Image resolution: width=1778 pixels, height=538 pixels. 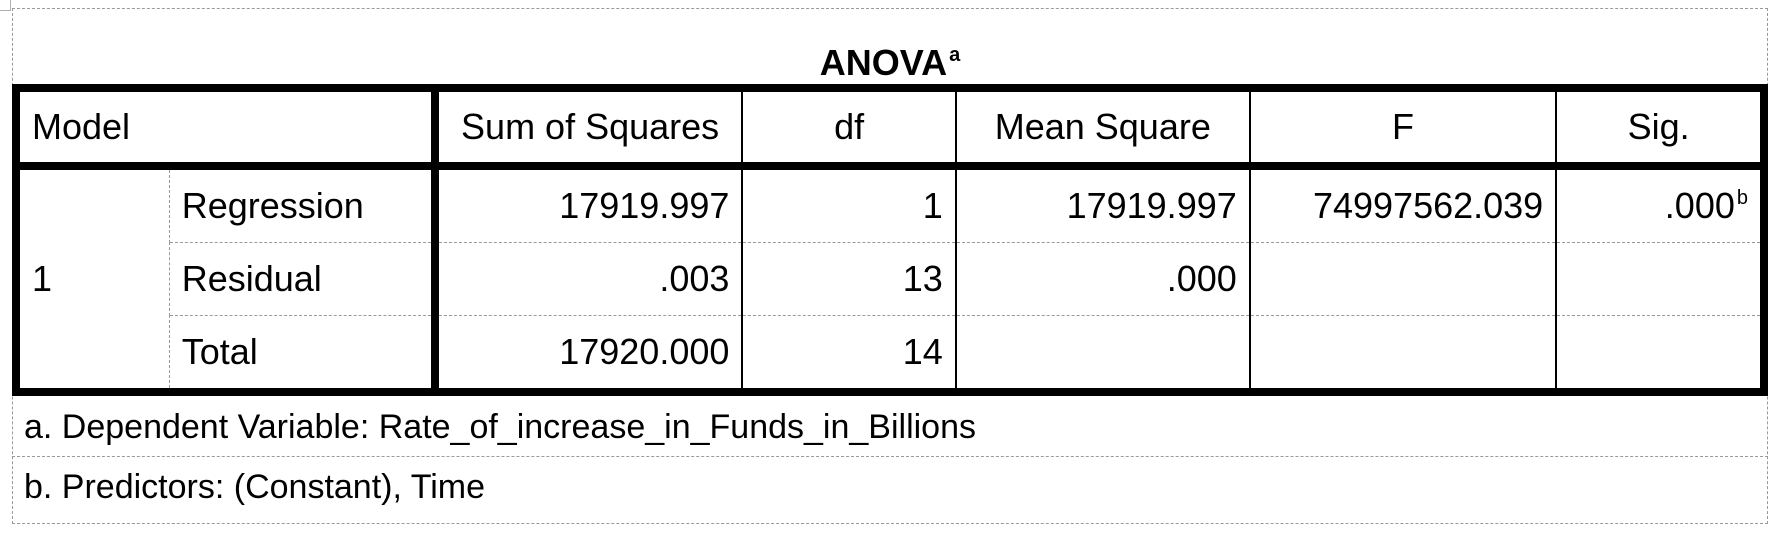 I want to click on table-row-total: Total 17920.000 14, so click(x=890, y=354).